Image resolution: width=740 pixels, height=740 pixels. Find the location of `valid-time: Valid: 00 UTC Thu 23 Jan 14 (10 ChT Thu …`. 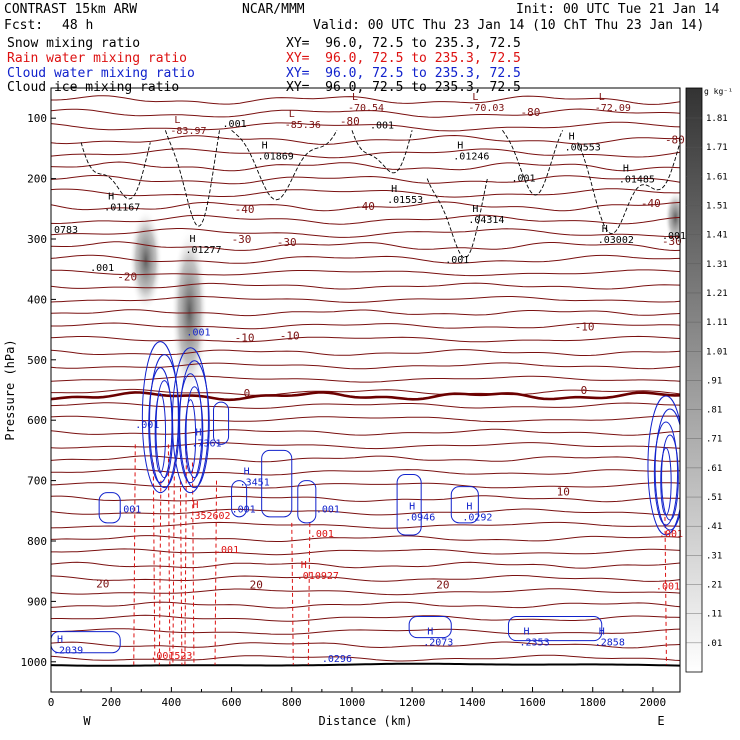

valid-time: Valid: 00 UTC Thu 23 Jan 14 (10 ChT Thu … is located at coordinates (509, 25).